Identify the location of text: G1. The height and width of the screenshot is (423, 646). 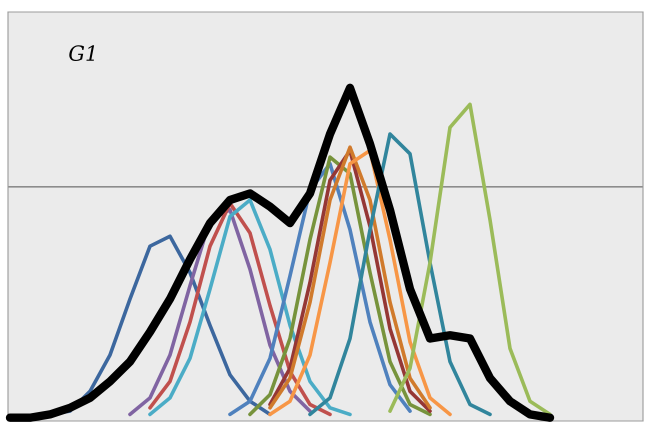
(81, 53).